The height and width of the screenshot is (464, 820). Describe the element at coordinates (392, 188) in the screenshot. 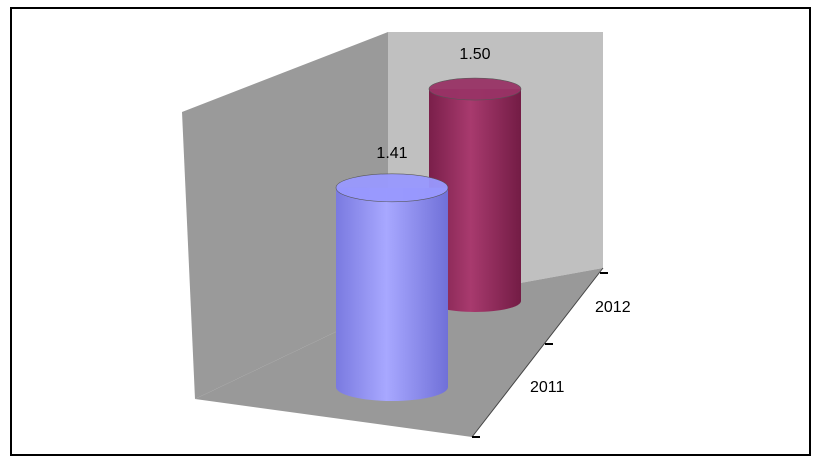

I see `bar-2011-top` at that location.